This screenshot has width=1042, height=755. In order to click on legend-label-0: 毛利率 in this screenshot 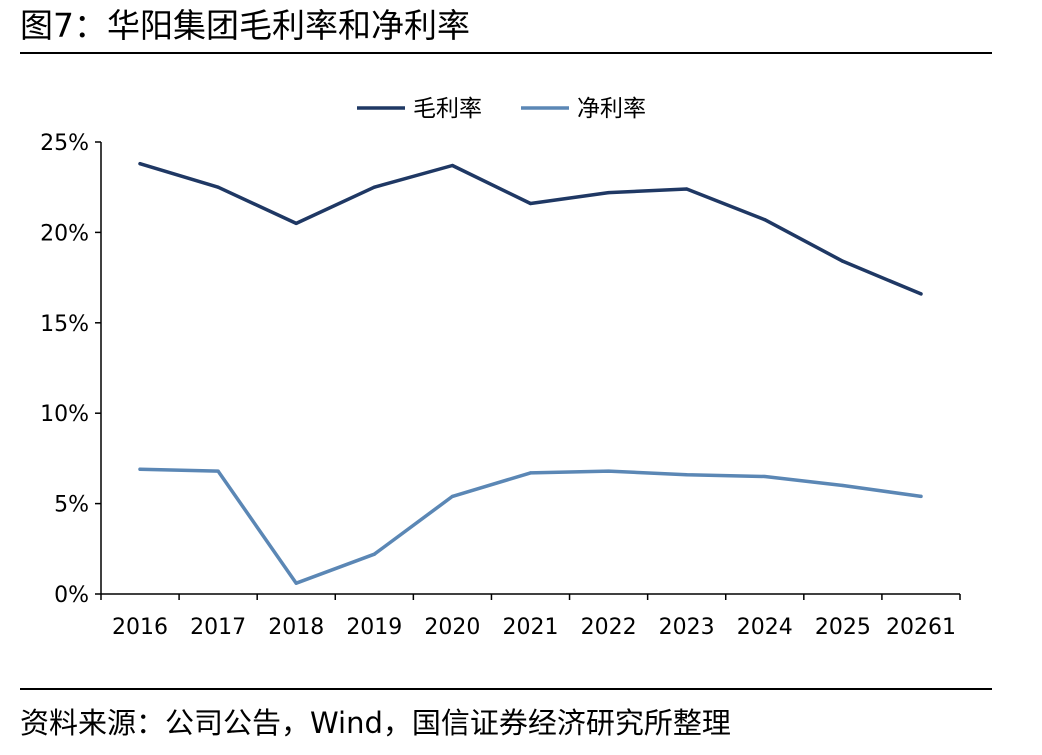, I will do `click(447, 109)`.